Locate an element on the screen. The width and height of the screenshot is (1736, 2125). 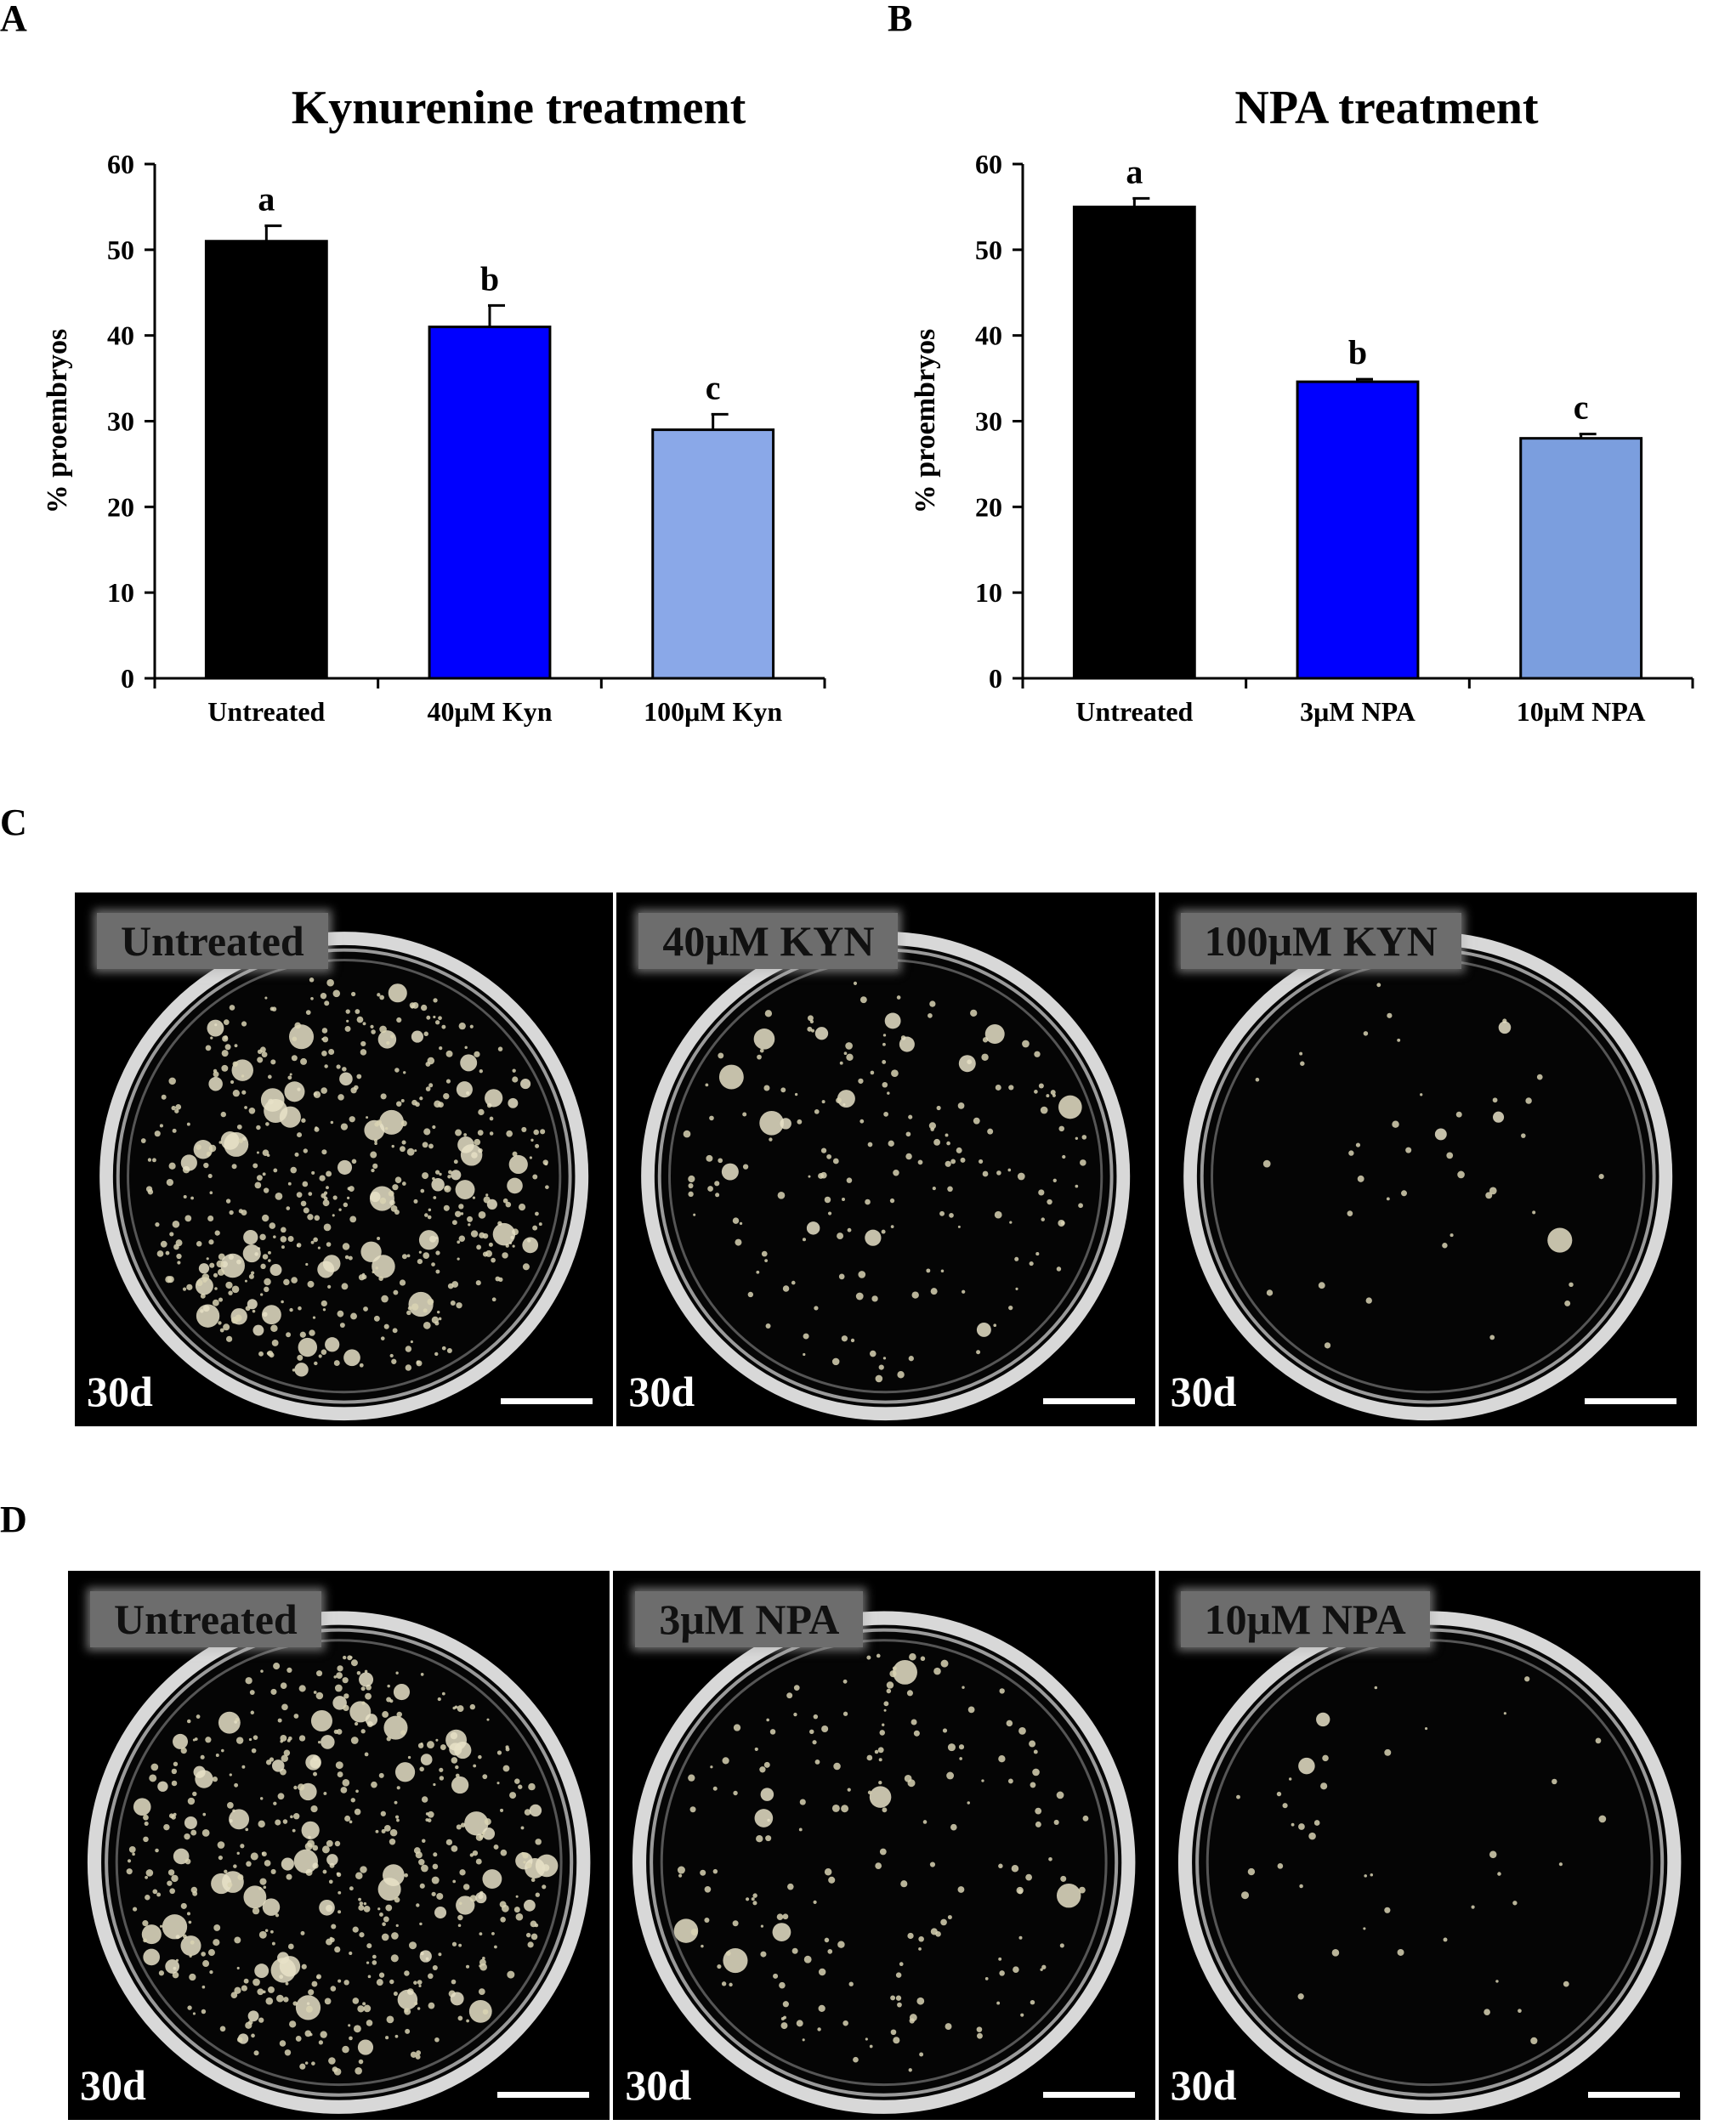
significance-label: c is located at coordinates (713, 387).